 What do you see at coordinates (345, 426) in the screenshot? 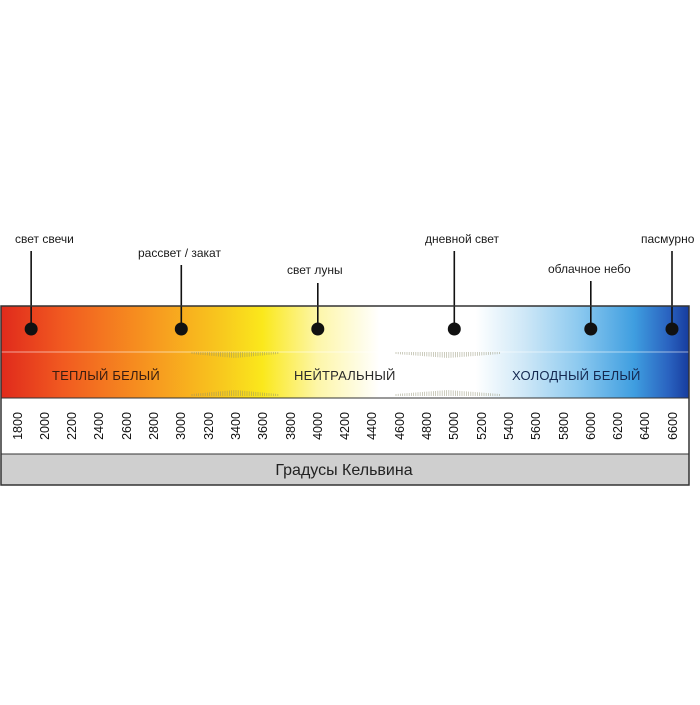
I see `kelvin-tick-label: 4200` at bounding box center [345, 426].